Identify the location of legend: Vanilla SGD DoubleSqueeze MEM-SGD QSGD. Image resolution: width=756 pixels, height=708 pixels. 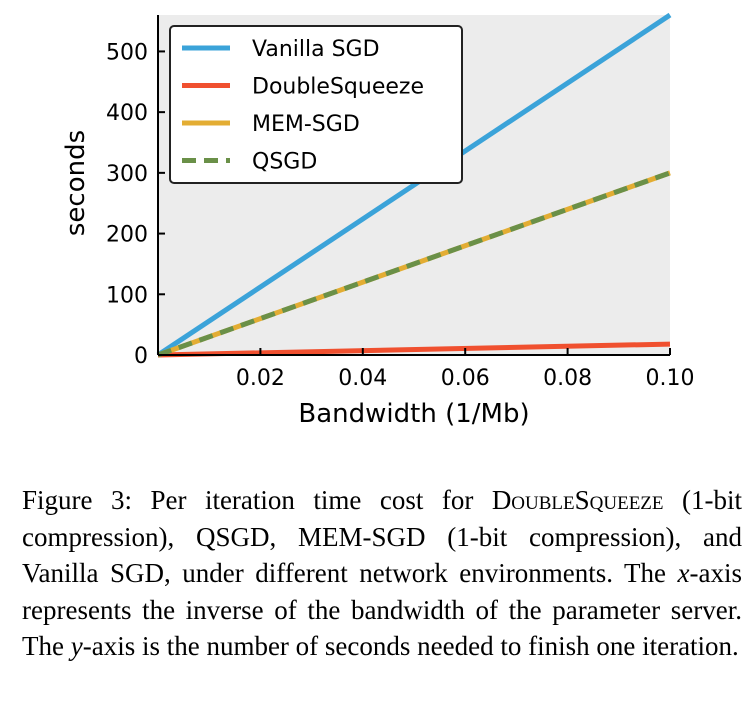
(316, 104).